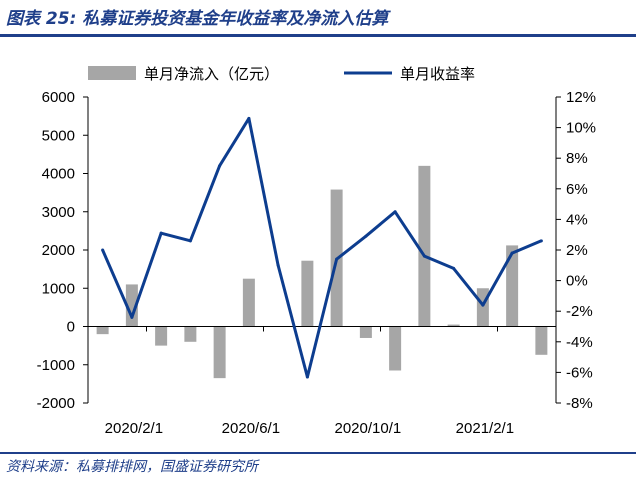 This screenshot has width=636, height=478. What do you see at coordinates (58, 97) in the screenshot?
I see `left-tick-label: 6000` at bounding box center [58, 97].